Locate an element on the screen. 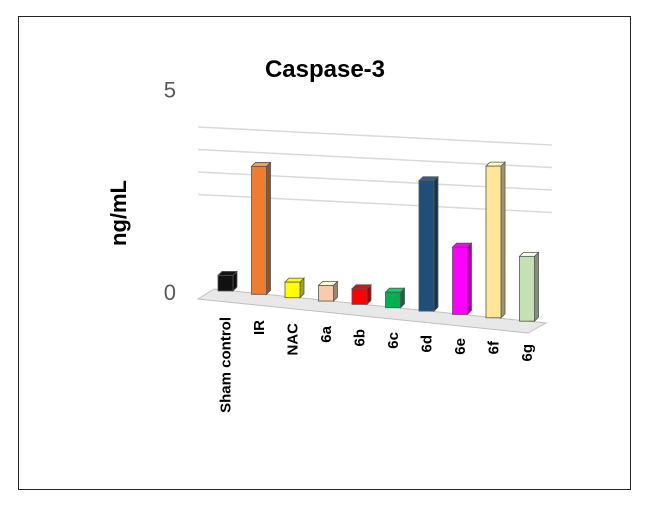 This screenshot has height=507, width=651. gridline is located at coordinates (375, 136).